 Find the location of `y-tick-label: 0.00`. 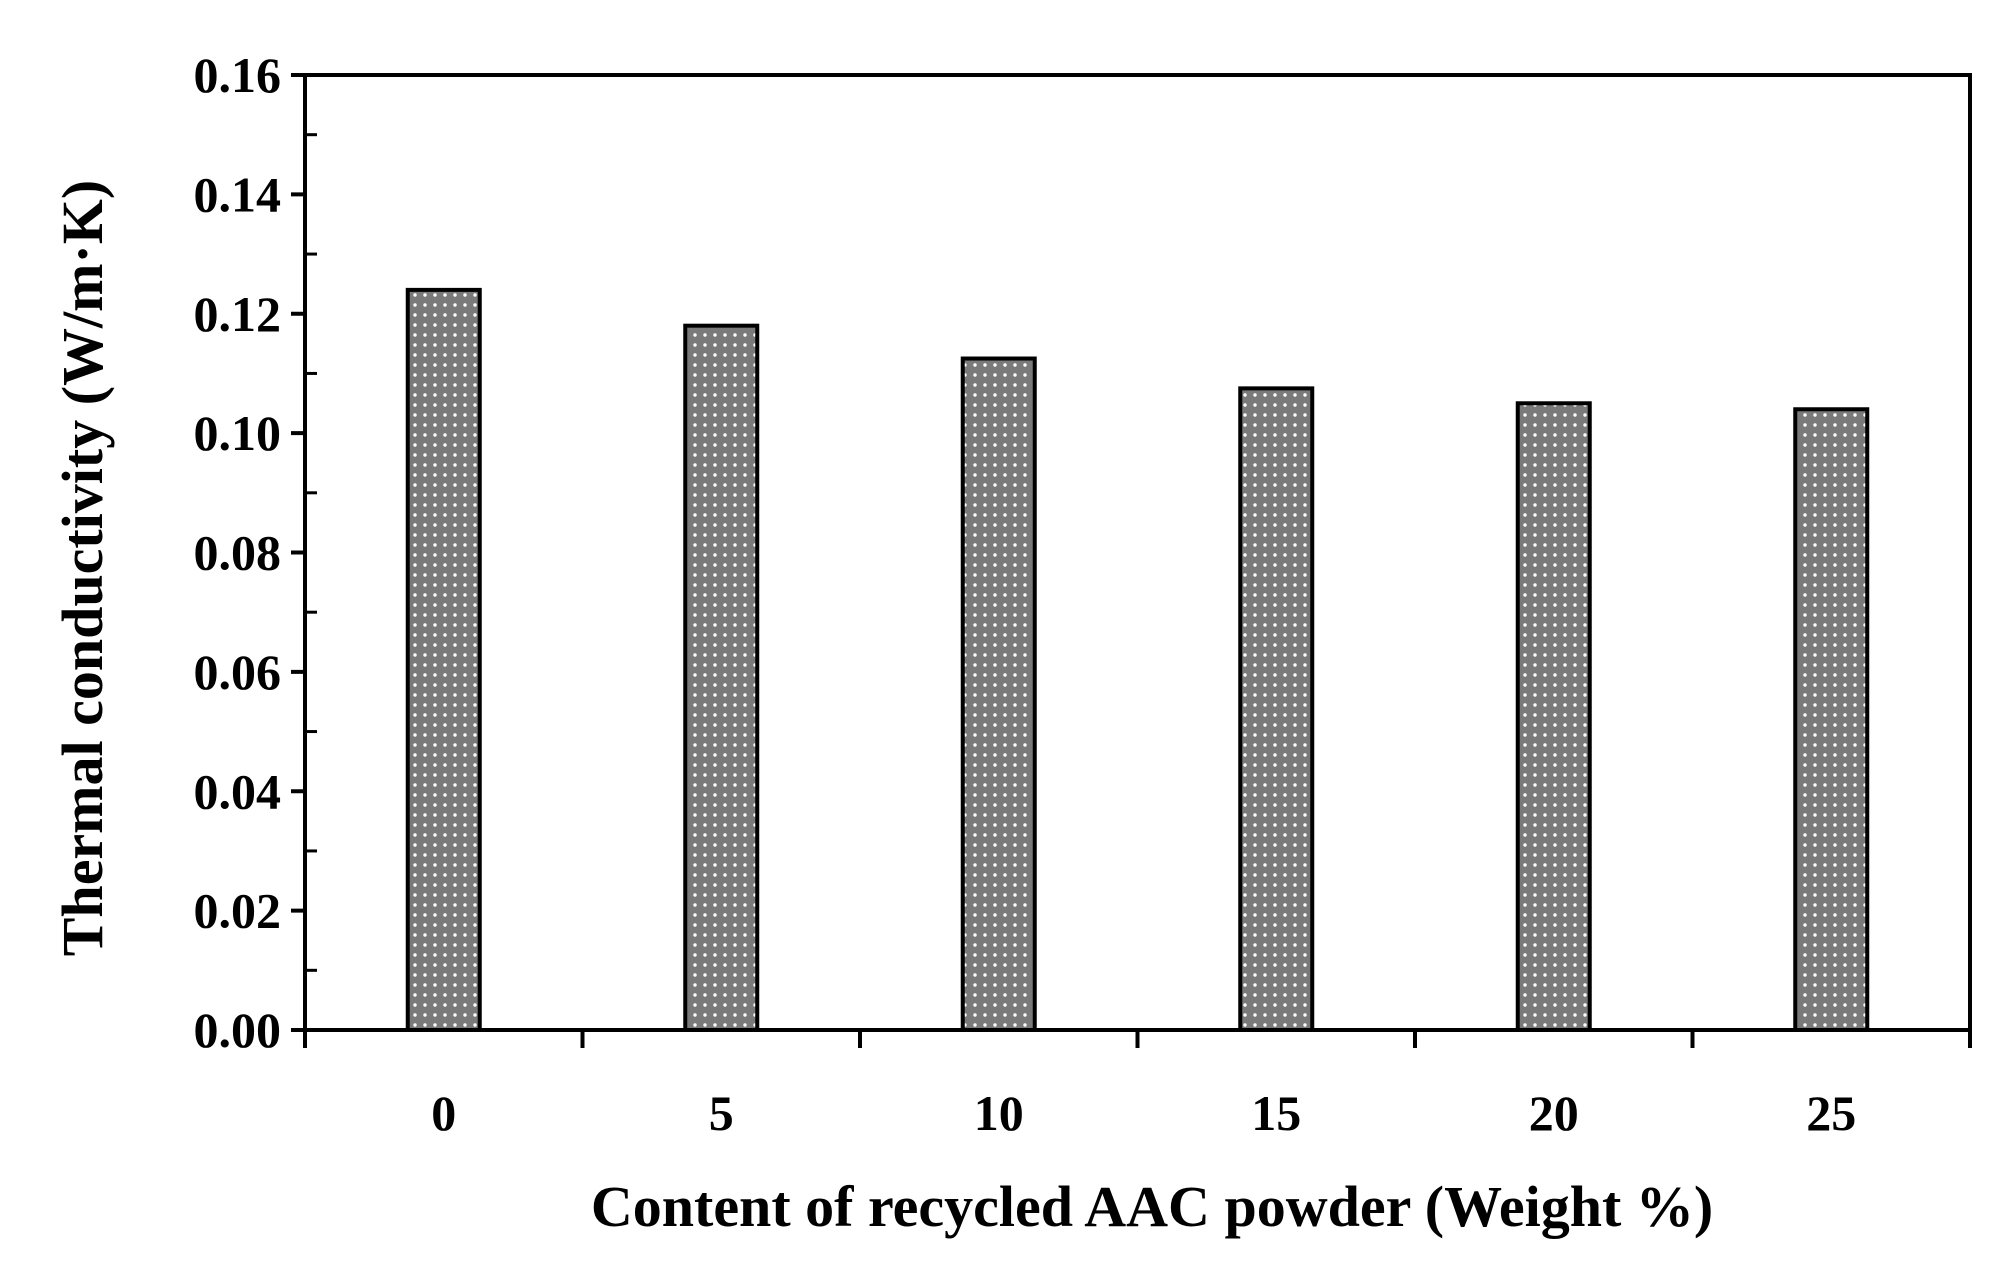

y-tick-label: 0.00 is located at coordinates (238, 1030).